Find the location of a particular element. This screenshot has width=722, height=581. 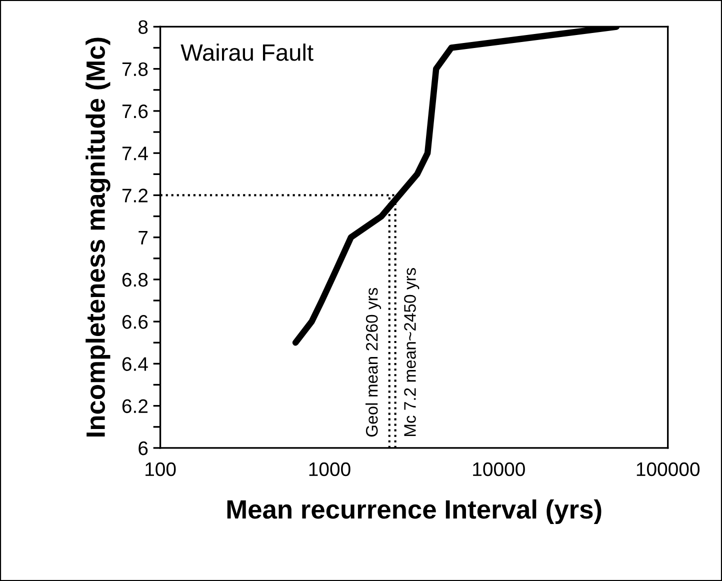

y-tick-label: 7.6 is located at coordinates (135, 111).